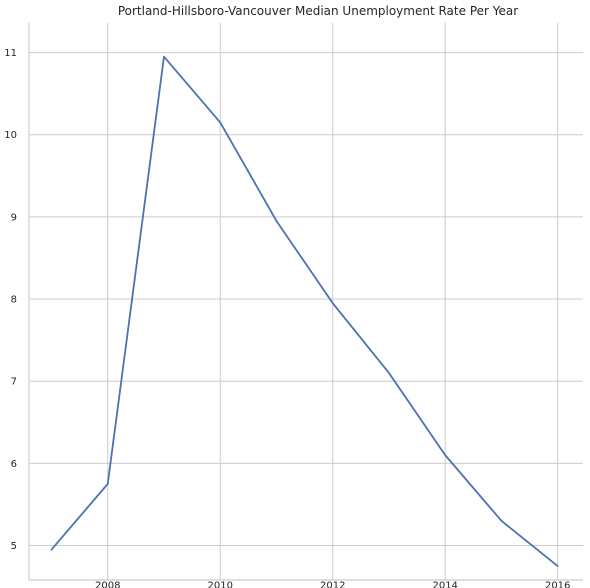 This screenshot has height=588, width=590. I want to click on y-tick-label: 6, so click(14, 464).